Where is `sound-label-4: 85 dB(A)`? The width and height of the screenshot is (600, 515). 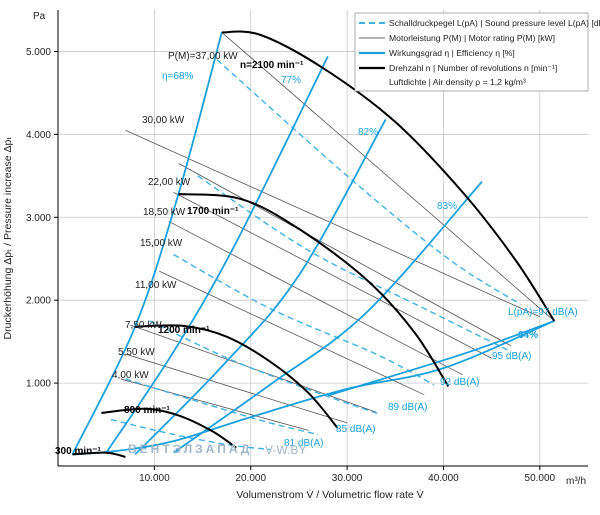
sound-label-4: 85 dB(A) is located at coordinates (355, 429).